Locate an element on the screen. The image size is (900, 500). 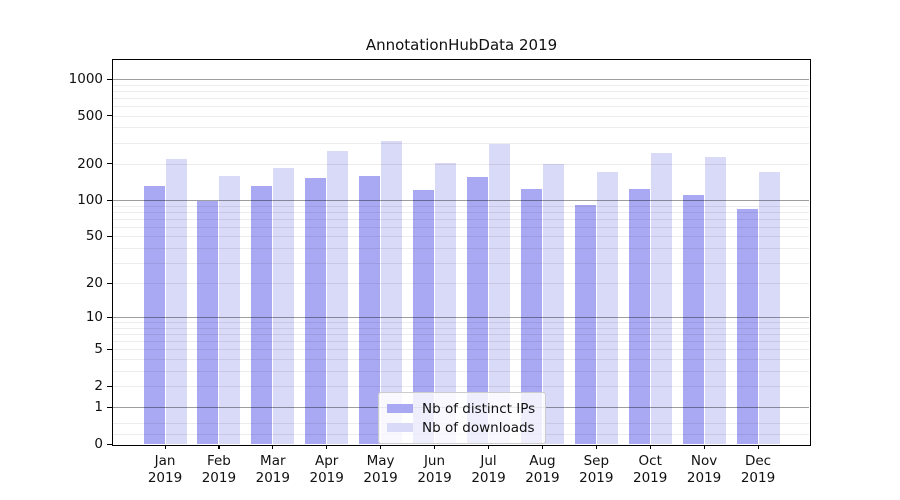
legend-label-downloads: Nb of downloads is located at coordinates (478, 427).